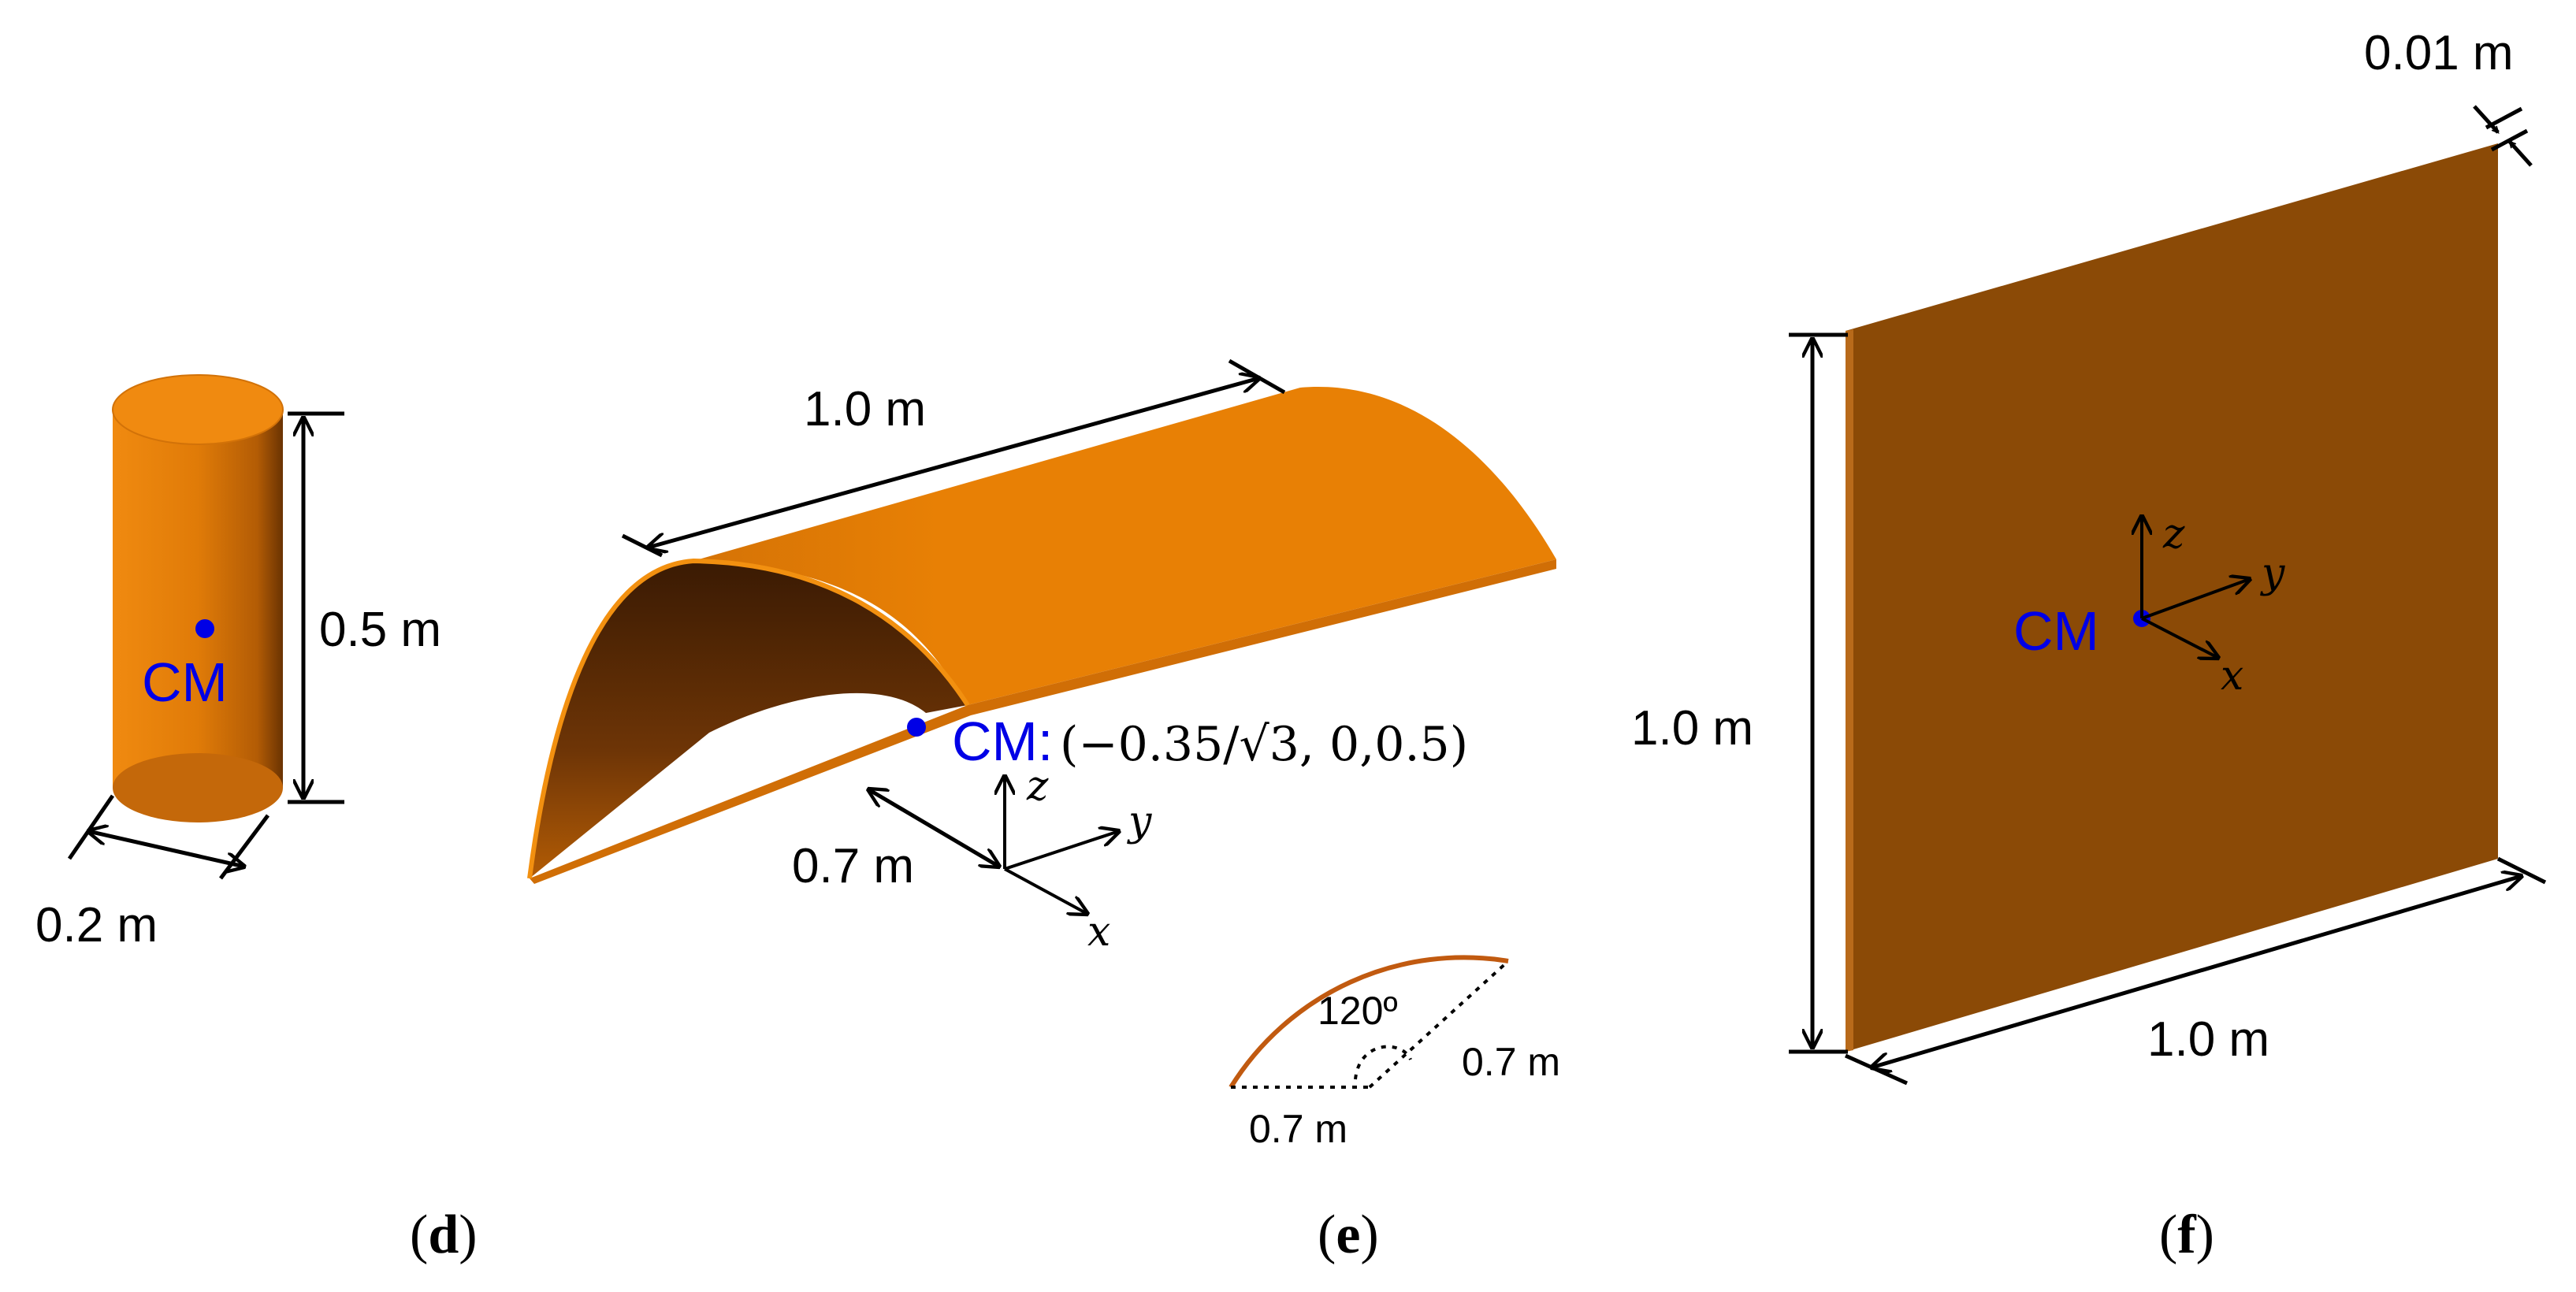 This screenshot has height=1292, width=2576. What do you see at coordinates (444, 1235) in the screenshot?
I see `caption-d: (d)` at bounding box center [444, 1235].